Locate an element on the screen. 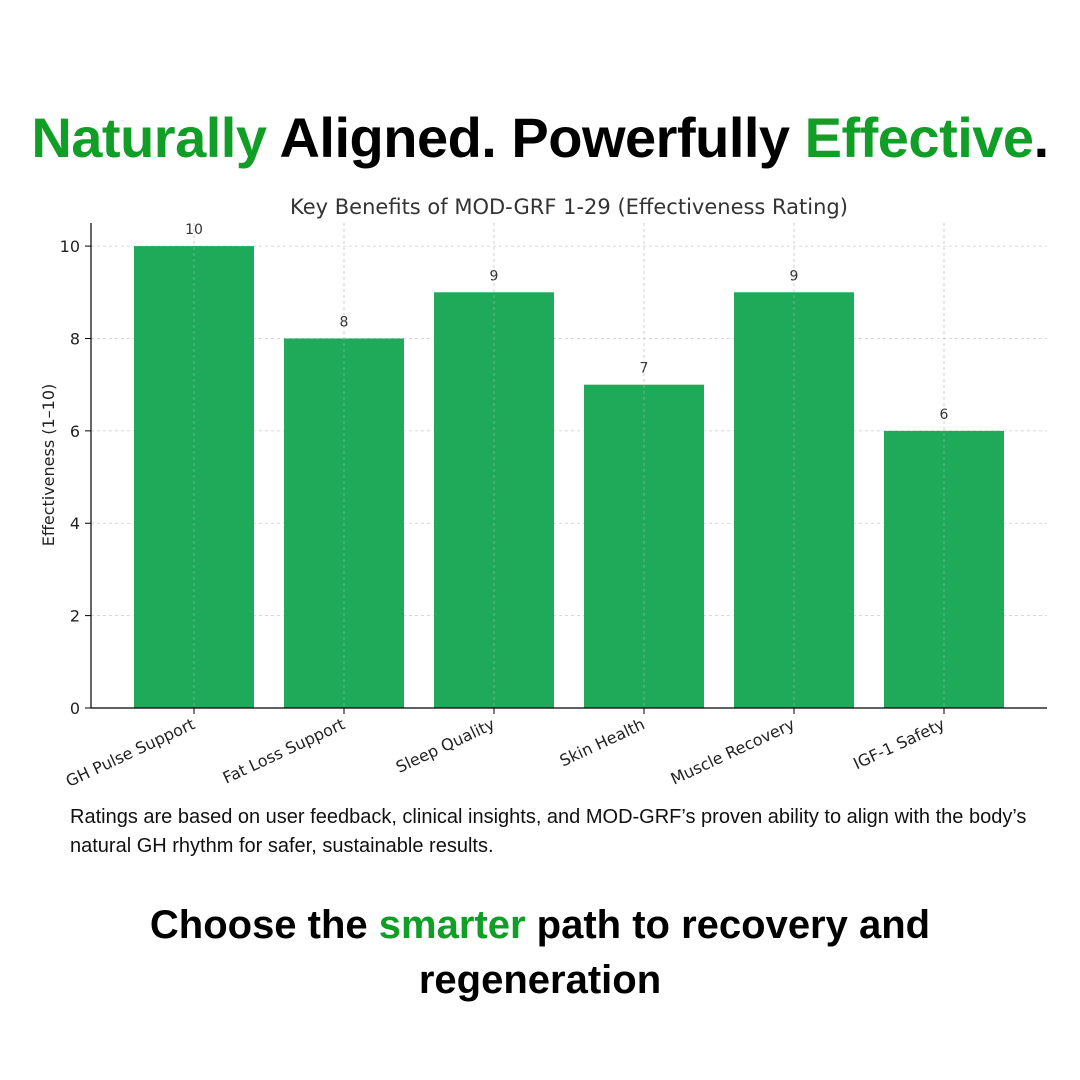 Image resolution: width=1080 pixels, height=1080 pixels. headline-accent-1: Naturally is located at coordinates (149, 137).